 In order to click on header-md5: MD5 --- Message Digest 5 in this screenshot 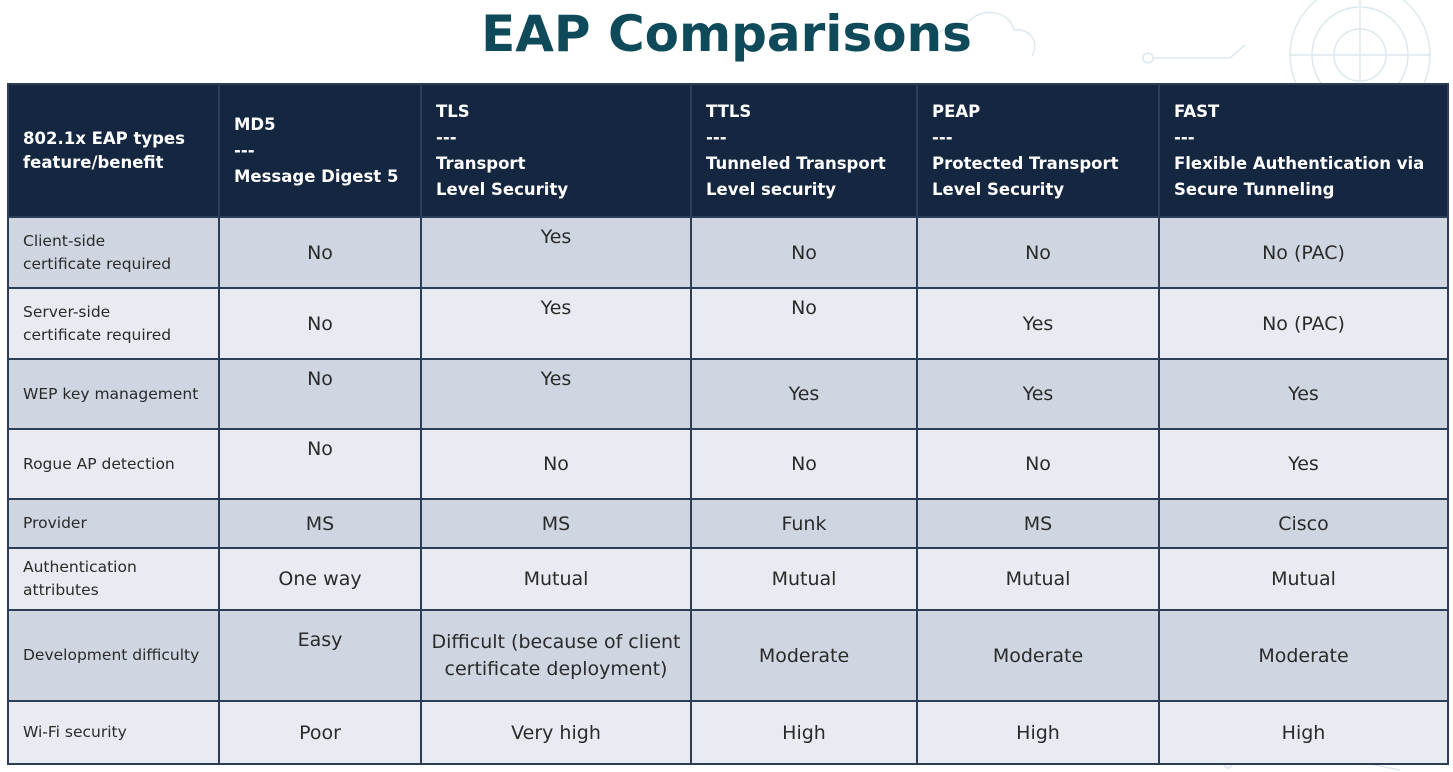, I will do `click(320, 150)`.